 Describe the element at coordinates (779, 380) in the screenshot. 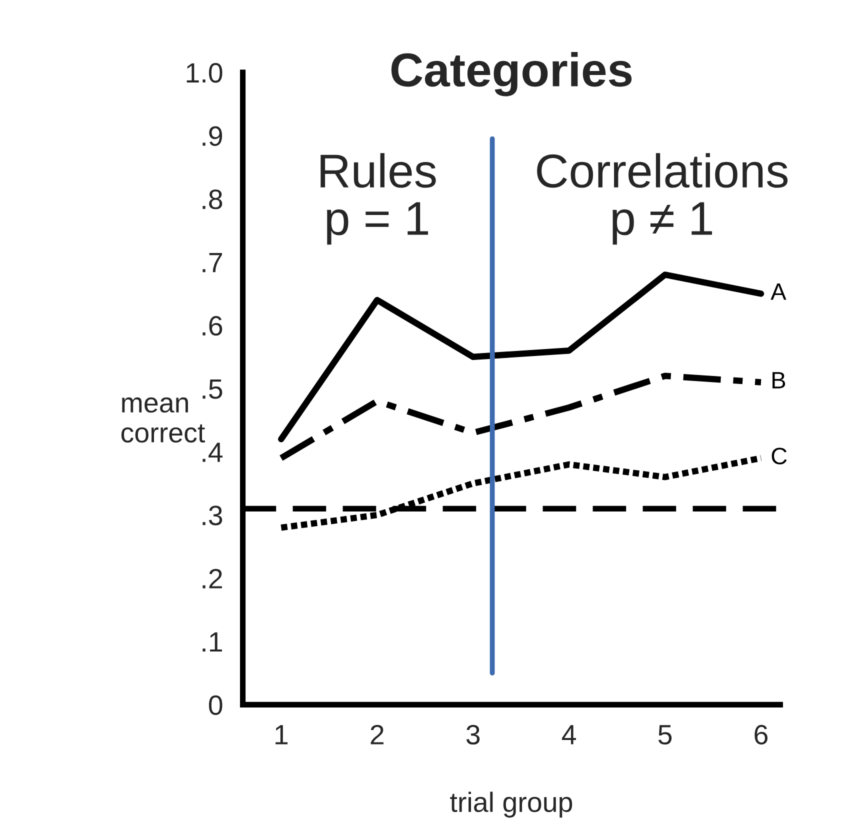

I see `series-label: B` at that location.